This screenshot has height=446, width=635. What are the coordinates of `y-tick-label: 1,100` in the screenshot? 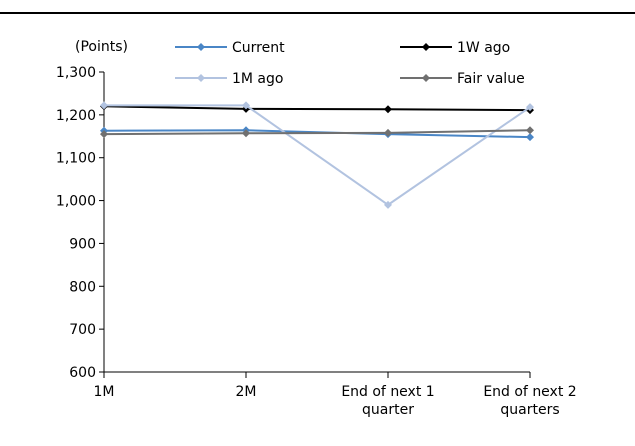 It's located at (76, 159).